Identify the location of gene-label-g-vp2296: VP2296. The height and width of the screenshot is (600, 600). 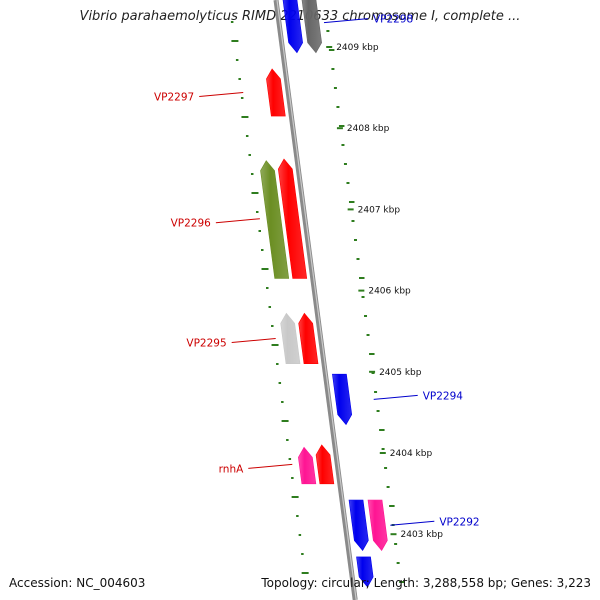
(191, 224).